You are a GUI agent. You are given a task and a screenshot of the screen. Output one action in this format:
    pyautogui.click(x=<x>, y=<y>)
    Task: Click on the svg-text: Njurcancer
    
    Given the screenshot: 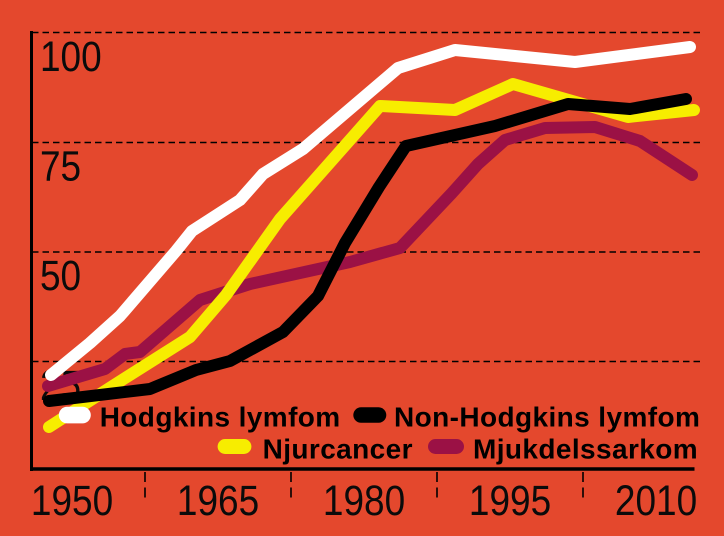 What is the action you would take?
    pyautogui.click(x=338, y=449)
    